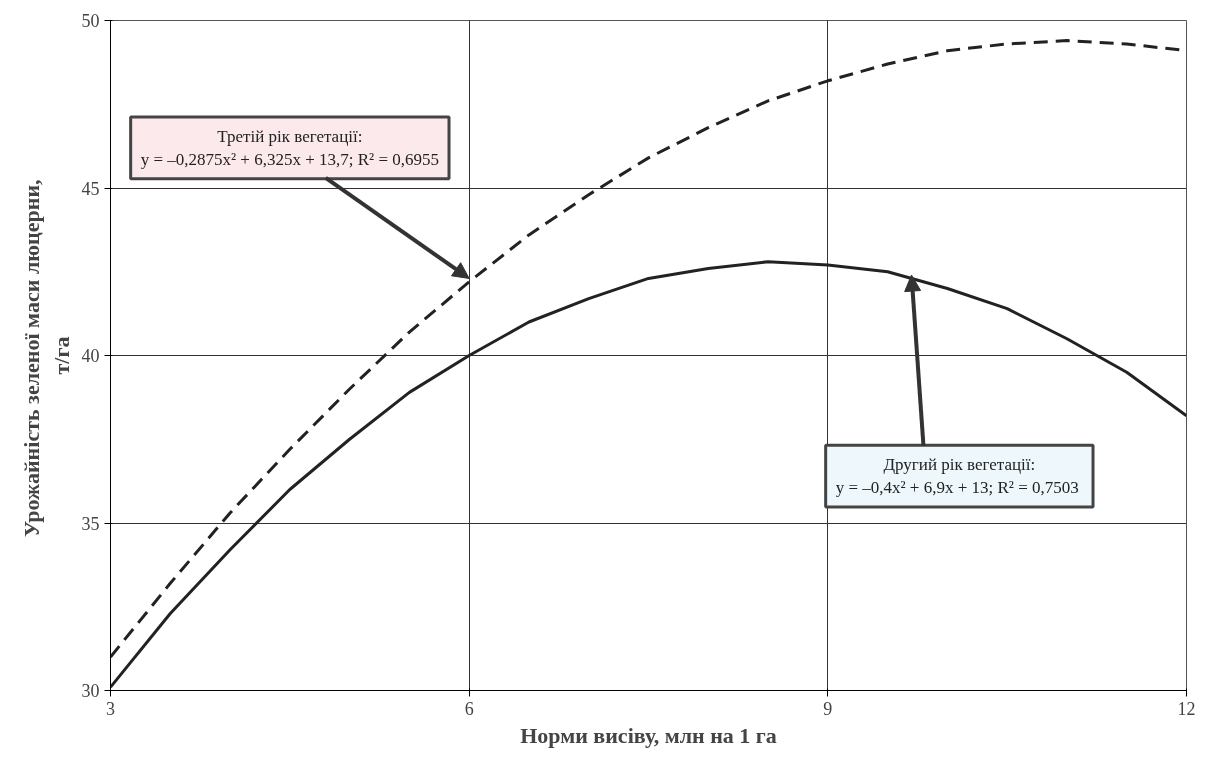  Describe the element at coordinates (1186, 708) in the screenshot. I see `x-tick-label: 12` at that location.